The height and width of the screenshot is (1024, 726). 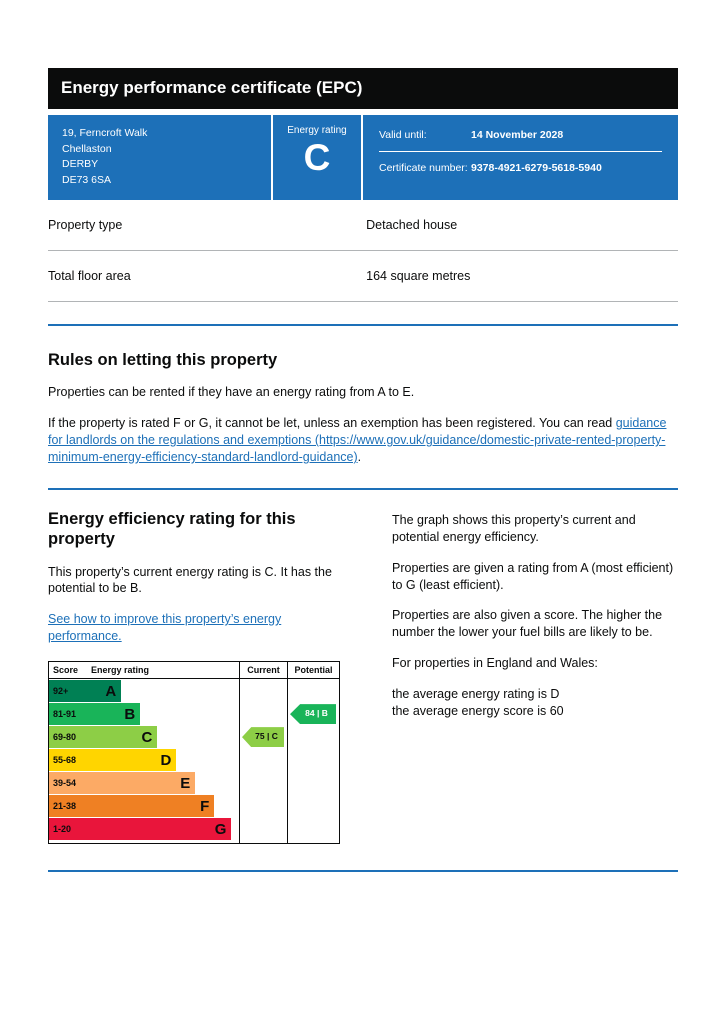 What do you see at coordinates (363, 324) in the screenshot?
I see `section-rule-top` at bounding box center [363, 324].